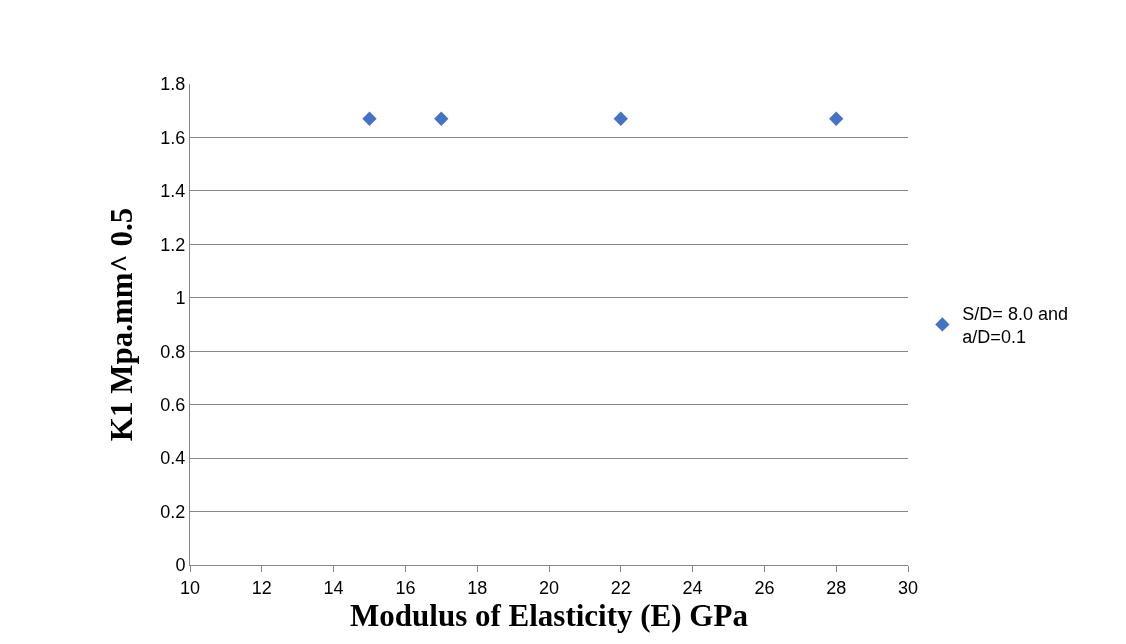 This screenshot has width=1126, height=644. Describe the element at coordinates (122, 324) in the screenshot. I see `y-axis-title: K1 Mpa.mm^ 0.5` at that location.